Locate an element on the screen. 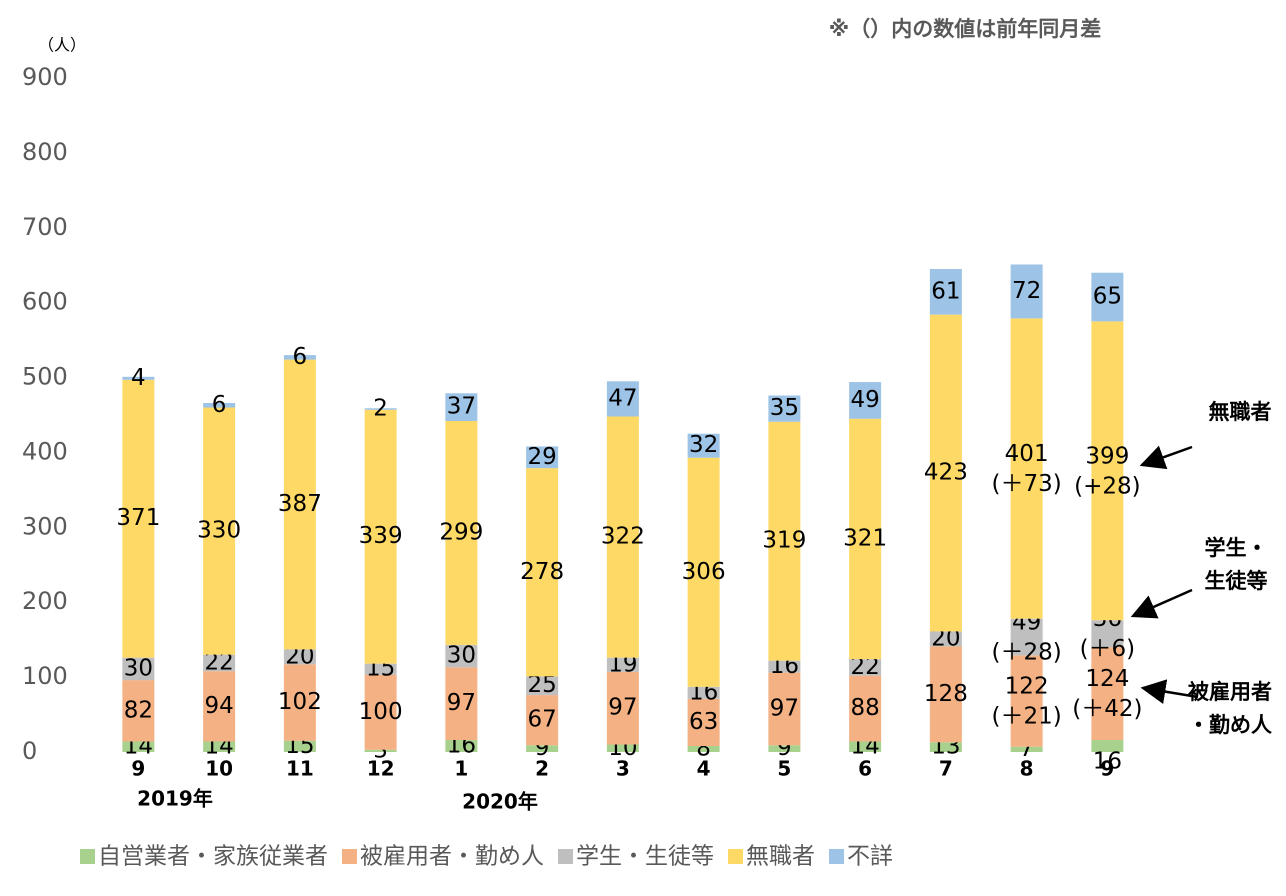 Image resolution: width=1286 pixels, height=896 pixels. data-label: 49 is located at coordinates (864, 400).